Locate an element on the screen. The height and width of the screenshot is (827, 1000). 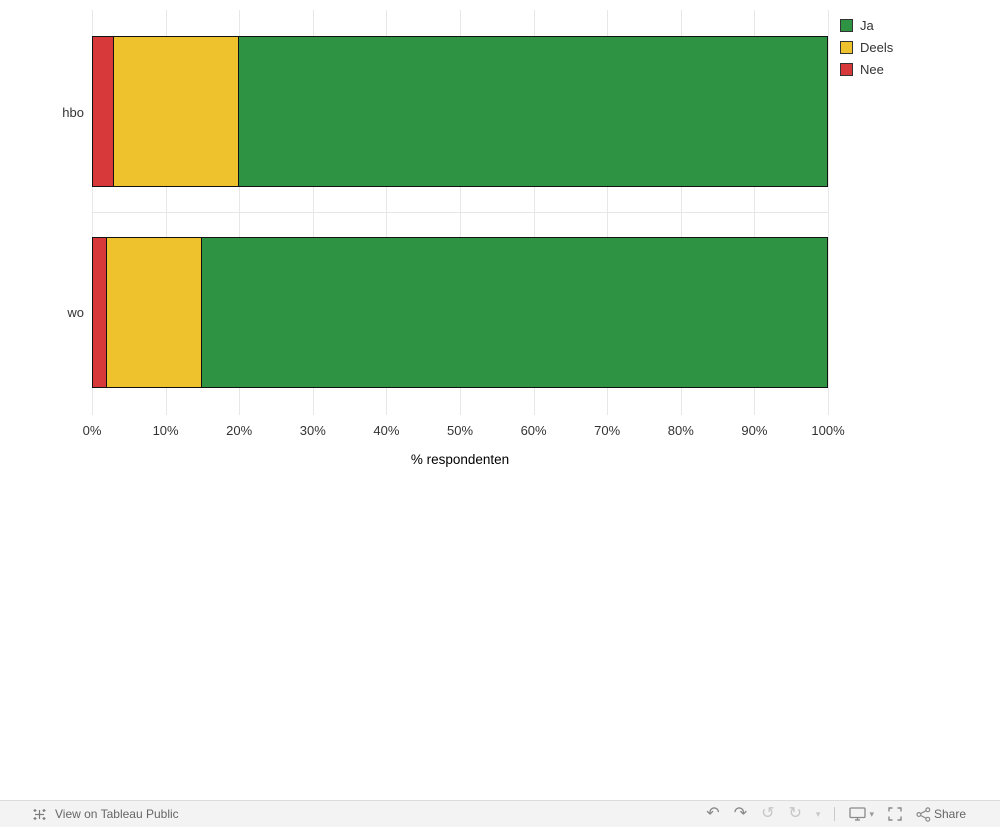
share-icon is located at coordinates (923, 814).